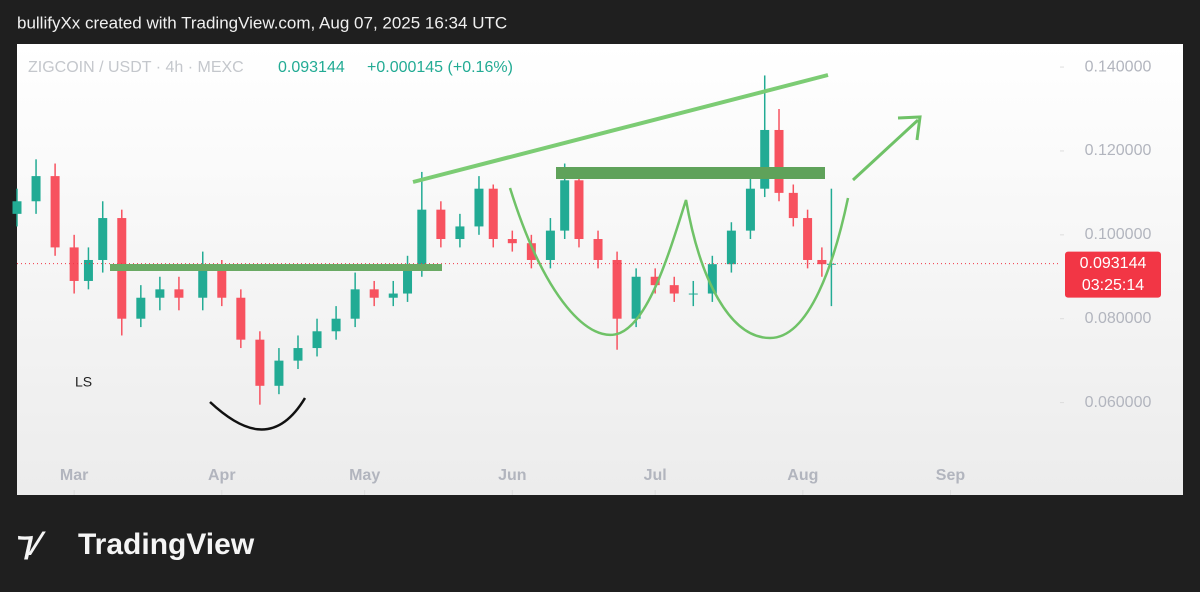  I want to click on y-tick-label: 0.060000, so click(1118, 402).